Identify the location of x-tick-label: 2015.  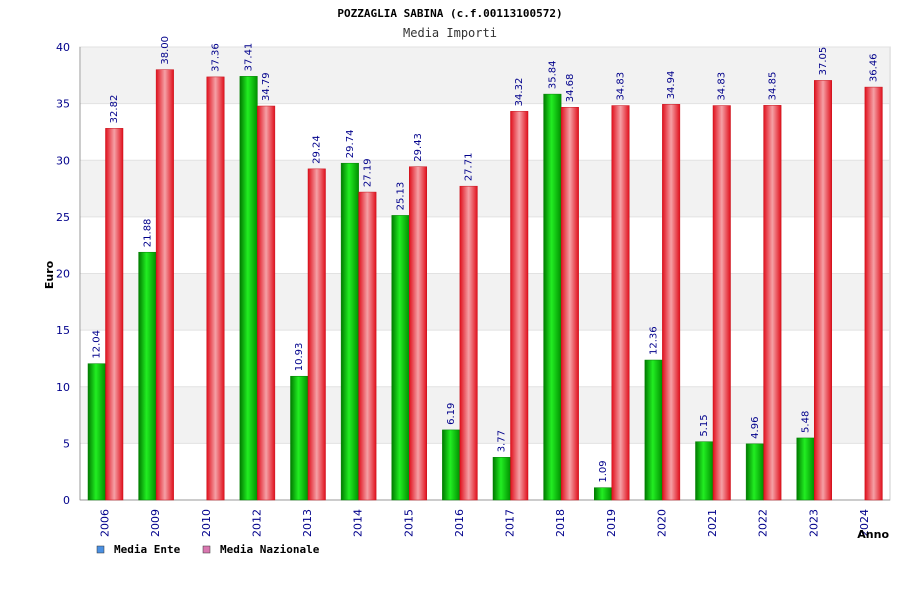
(408, 523).